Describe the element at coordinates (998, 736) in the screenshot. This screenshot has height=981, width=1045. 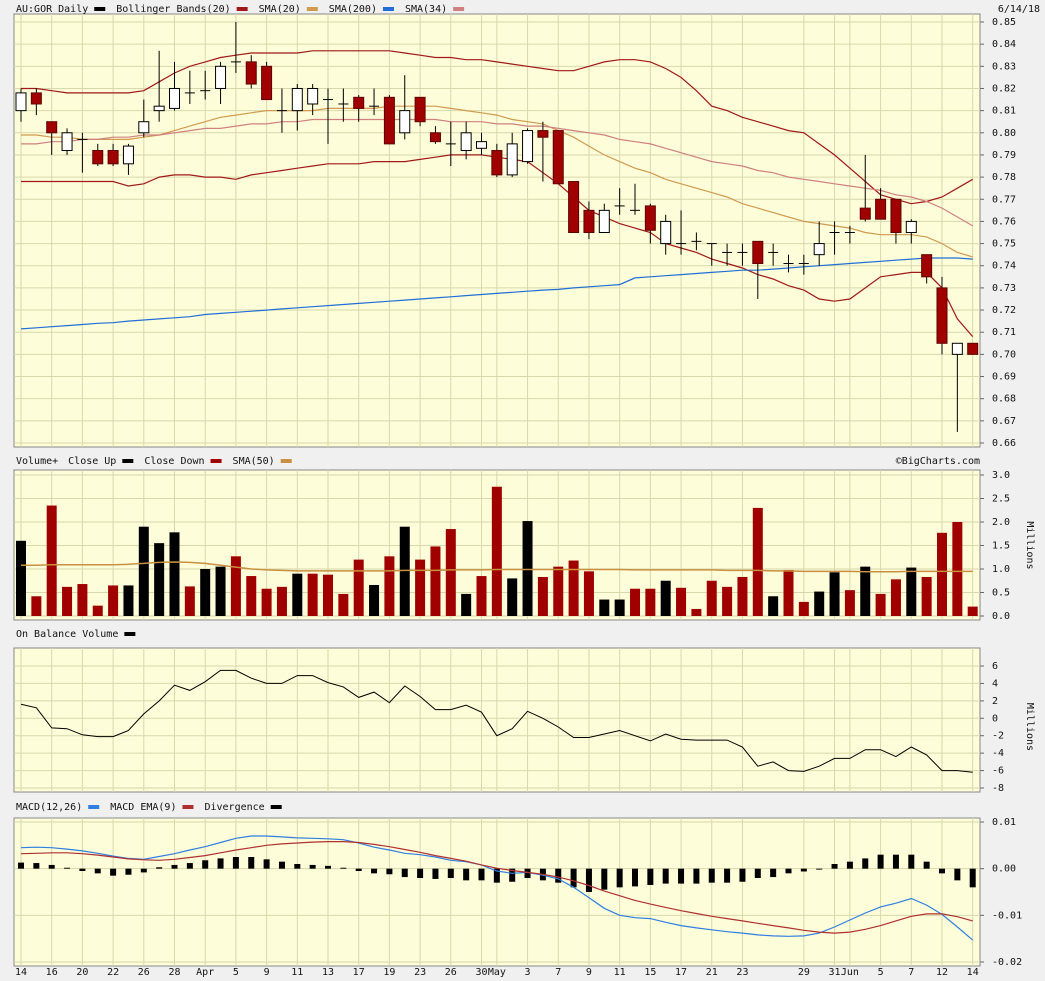
I see `y-tick-label: -2` at that location.